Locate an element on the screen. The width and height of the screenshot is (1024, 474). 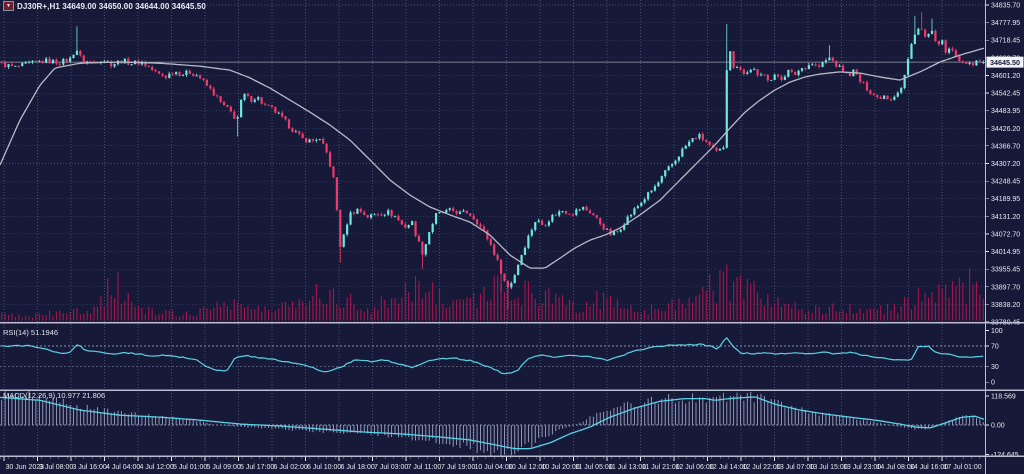
svg-text: 33897.70 is located at coordinates (1005, 287).